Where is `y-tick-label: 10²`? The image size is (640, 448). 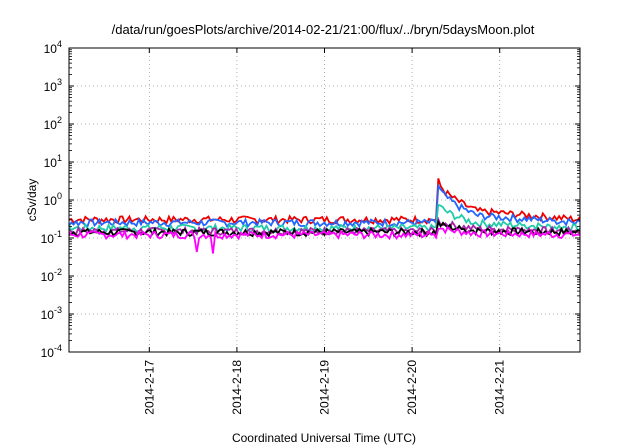 y-tick-label: 10² is located at coordinates (53, 123).